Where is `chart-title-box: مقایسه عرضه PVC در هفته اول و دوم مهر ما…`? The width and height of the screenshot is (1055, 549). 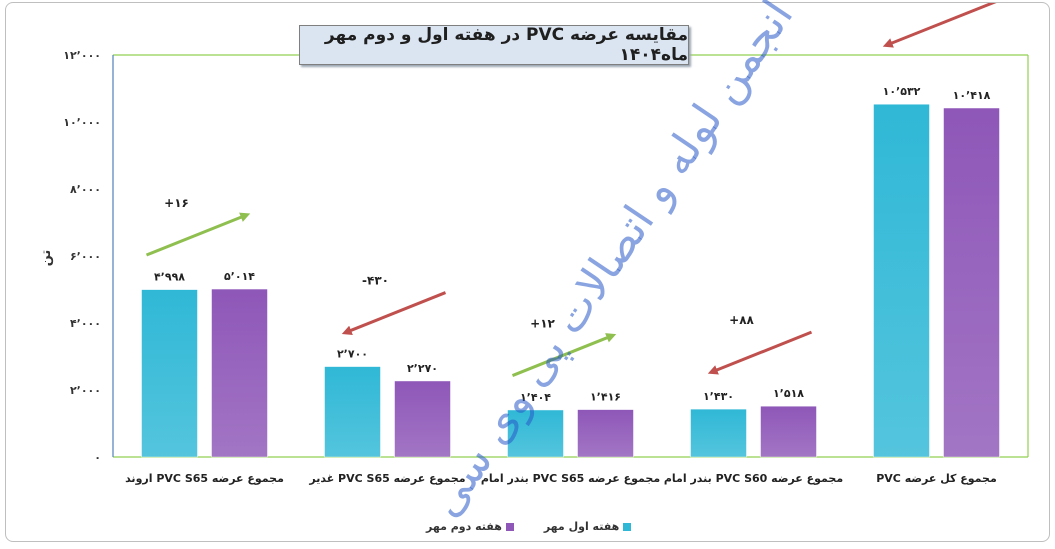 chart-title-box: مقایسه عرضه PVC در هفته اول و دوم مهر ما… is located at coordinates (494, 45).